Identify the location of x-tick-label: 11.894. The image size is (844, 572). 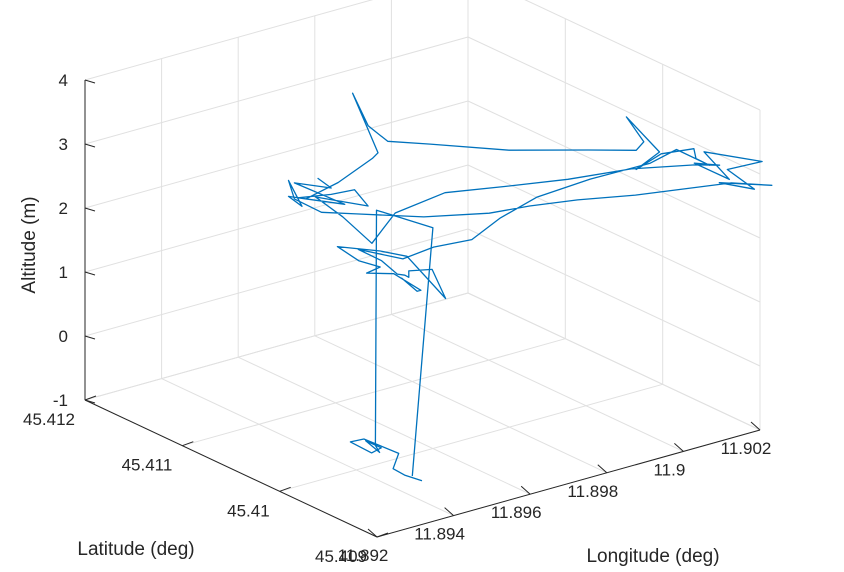
(439, 534).